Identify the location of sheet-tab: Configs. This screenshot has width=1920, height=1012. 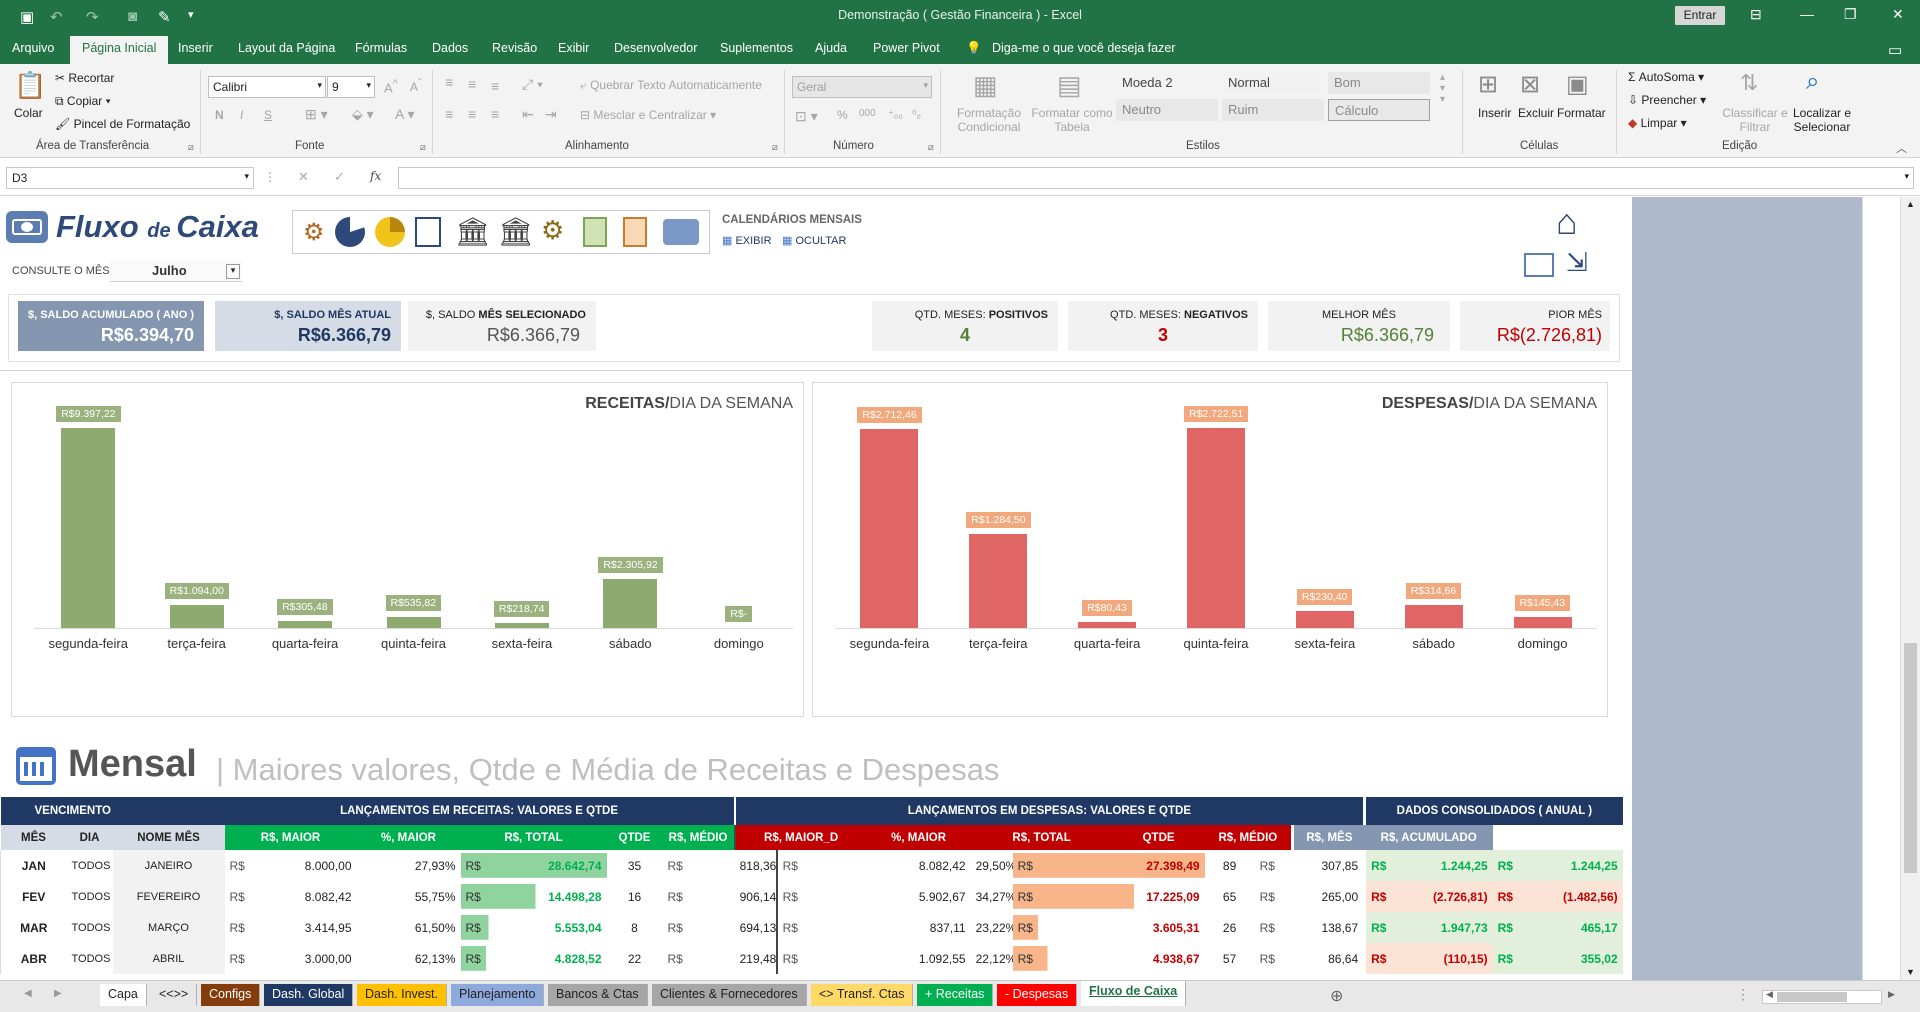
(231, 995).